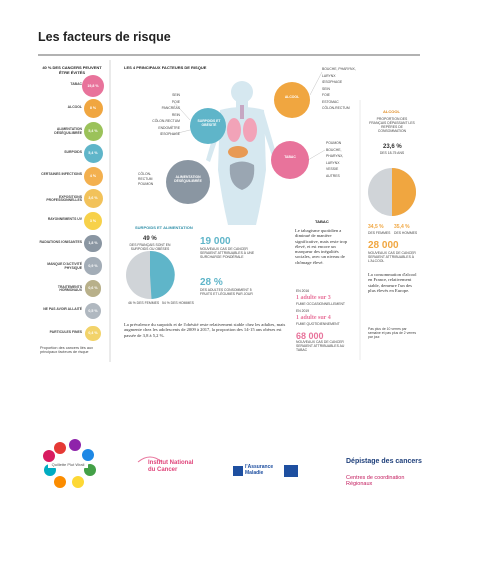  Describe the element at coordinates (391, 111) in the screenshot. I see `section-heading: Alcool` at that location.